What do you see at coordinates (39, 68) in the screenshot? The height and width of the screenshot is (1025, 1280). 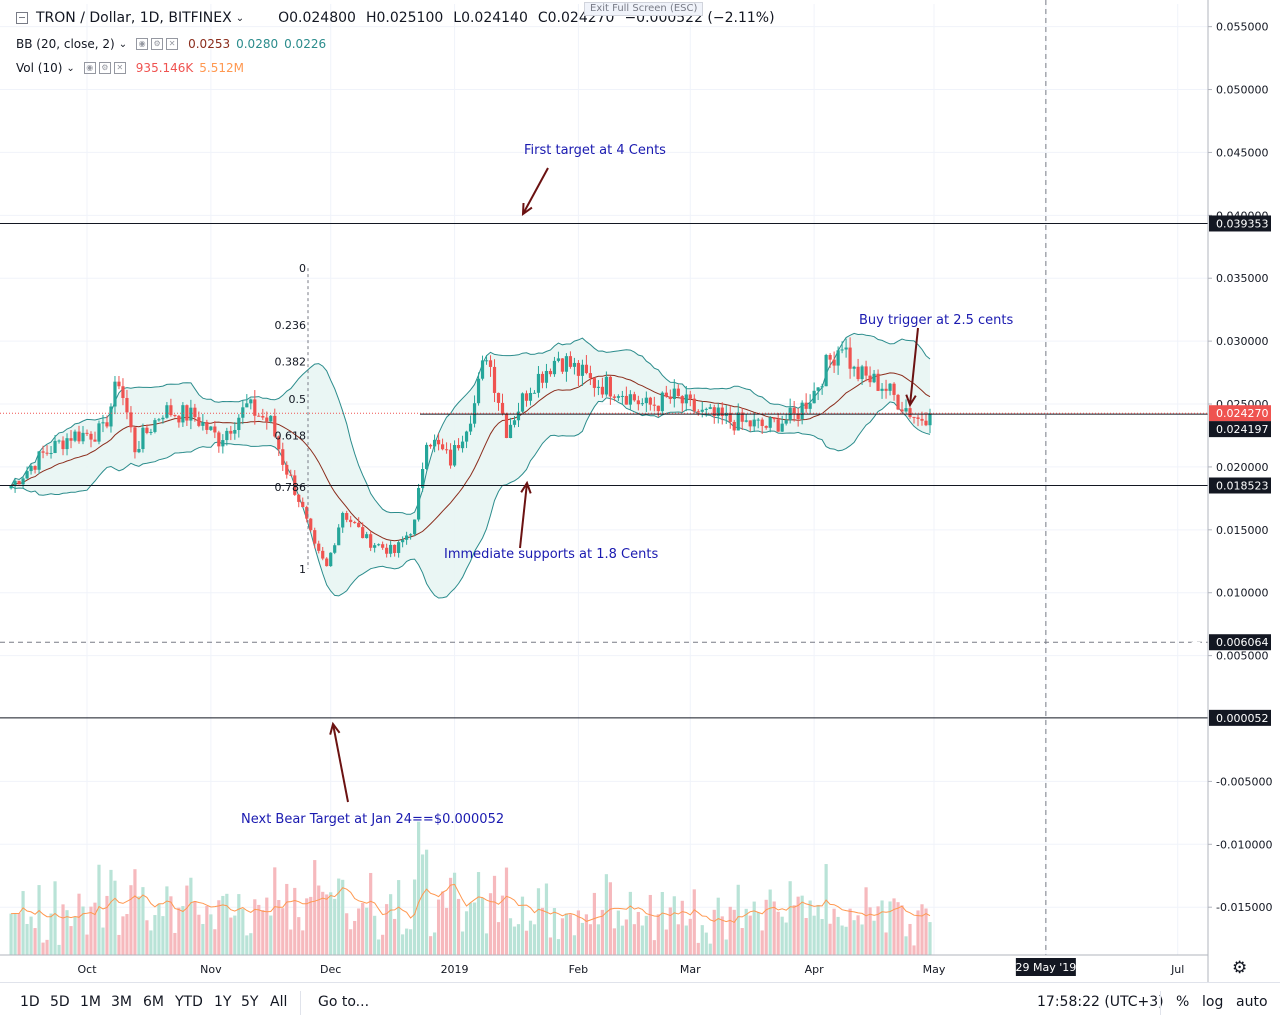 I see `volume-indicator-label: Vol (10)` at bounding box center [39, 68].